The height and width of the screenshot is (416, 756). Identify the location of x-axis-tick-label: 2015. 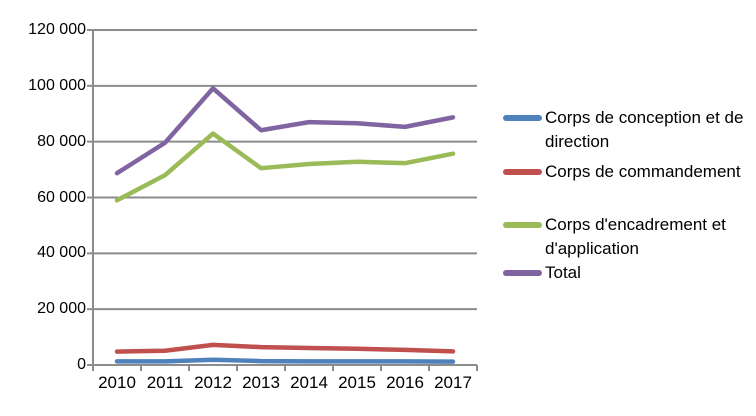
(357, 382).